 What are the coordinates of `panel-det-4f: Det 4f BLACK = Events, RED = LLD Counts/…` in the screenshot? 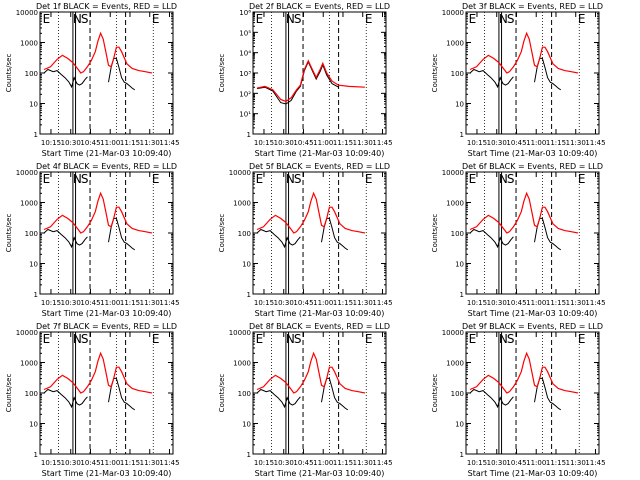 It's located at (92, 240).